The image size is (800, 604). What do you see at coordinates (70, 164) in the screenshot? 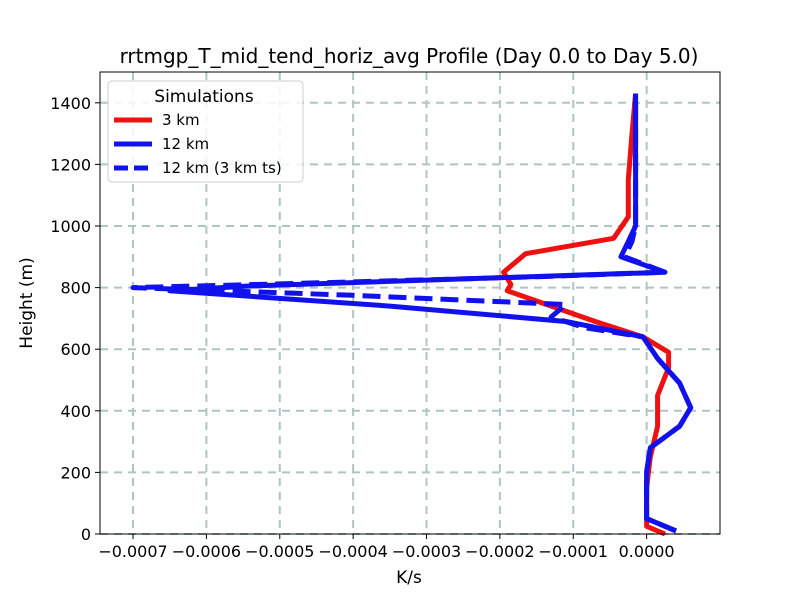
I see `y-tick-label: 1200` at bounding box center [70, 164].